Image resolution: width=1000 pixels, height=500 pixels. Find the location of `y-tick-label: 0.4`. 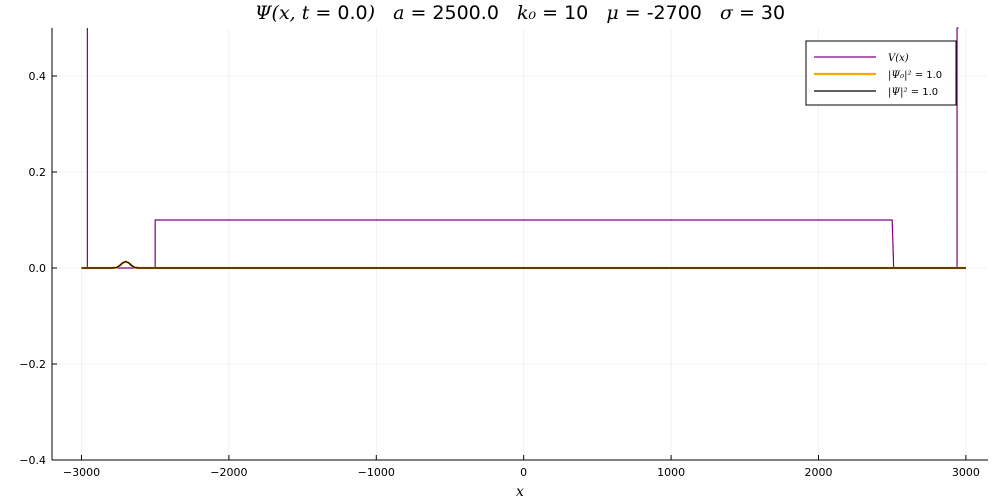

y-tick-label: 0.4 is located at coordinates (38, 76).